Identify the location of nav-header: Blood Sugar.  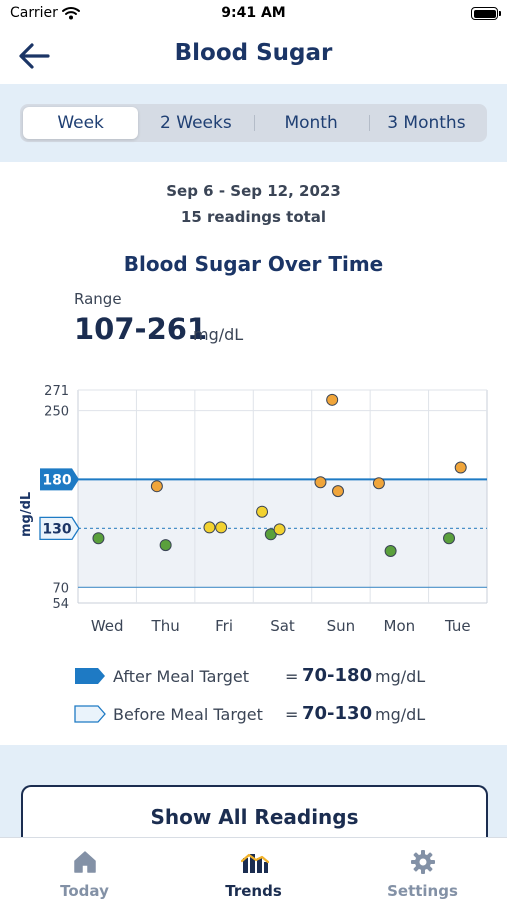
(253, 57).